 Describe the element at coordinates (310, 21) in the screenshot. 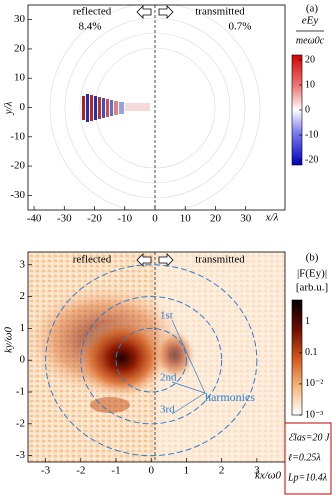

I see `colorbar-label: eEy` at that location.